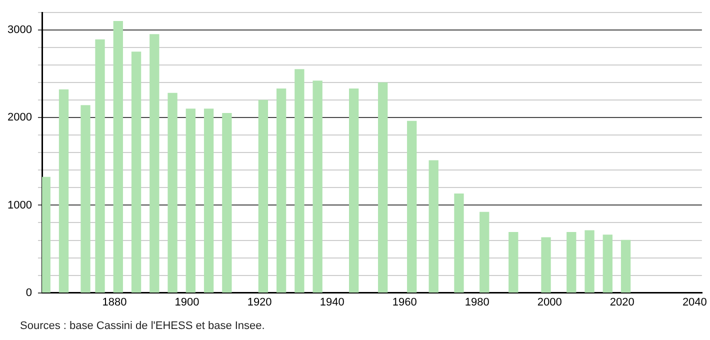  Describe the element at coordinates (29, 292) in the screenshot. I see `y-tick-label: 0` at that location.